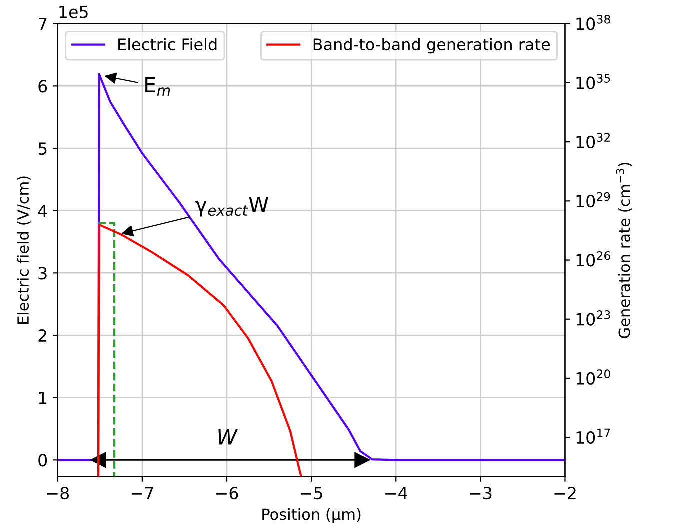  I want to click on y2-tick-label: 10$^{35}$, so click(593, 82).